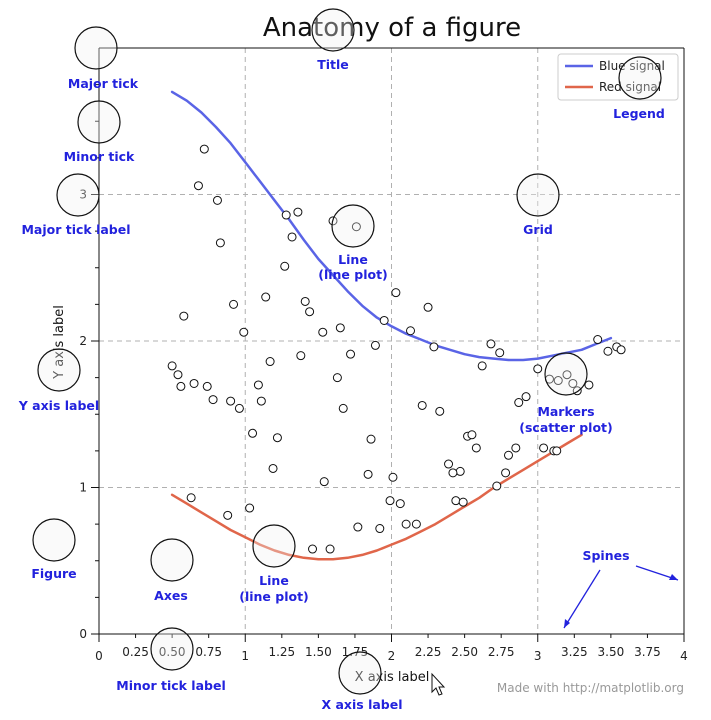 This screenshot has height=720, width=711. Describe the element at coordinates (83, 634) in the screenshot. I see `y-major-tick-label: 0` at that location.